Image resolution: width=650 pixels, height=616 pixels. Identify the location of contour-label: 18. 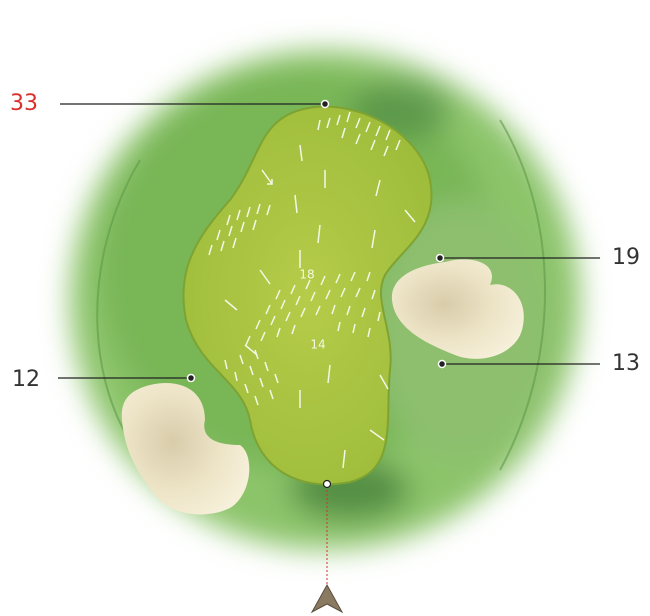
(306, 275).